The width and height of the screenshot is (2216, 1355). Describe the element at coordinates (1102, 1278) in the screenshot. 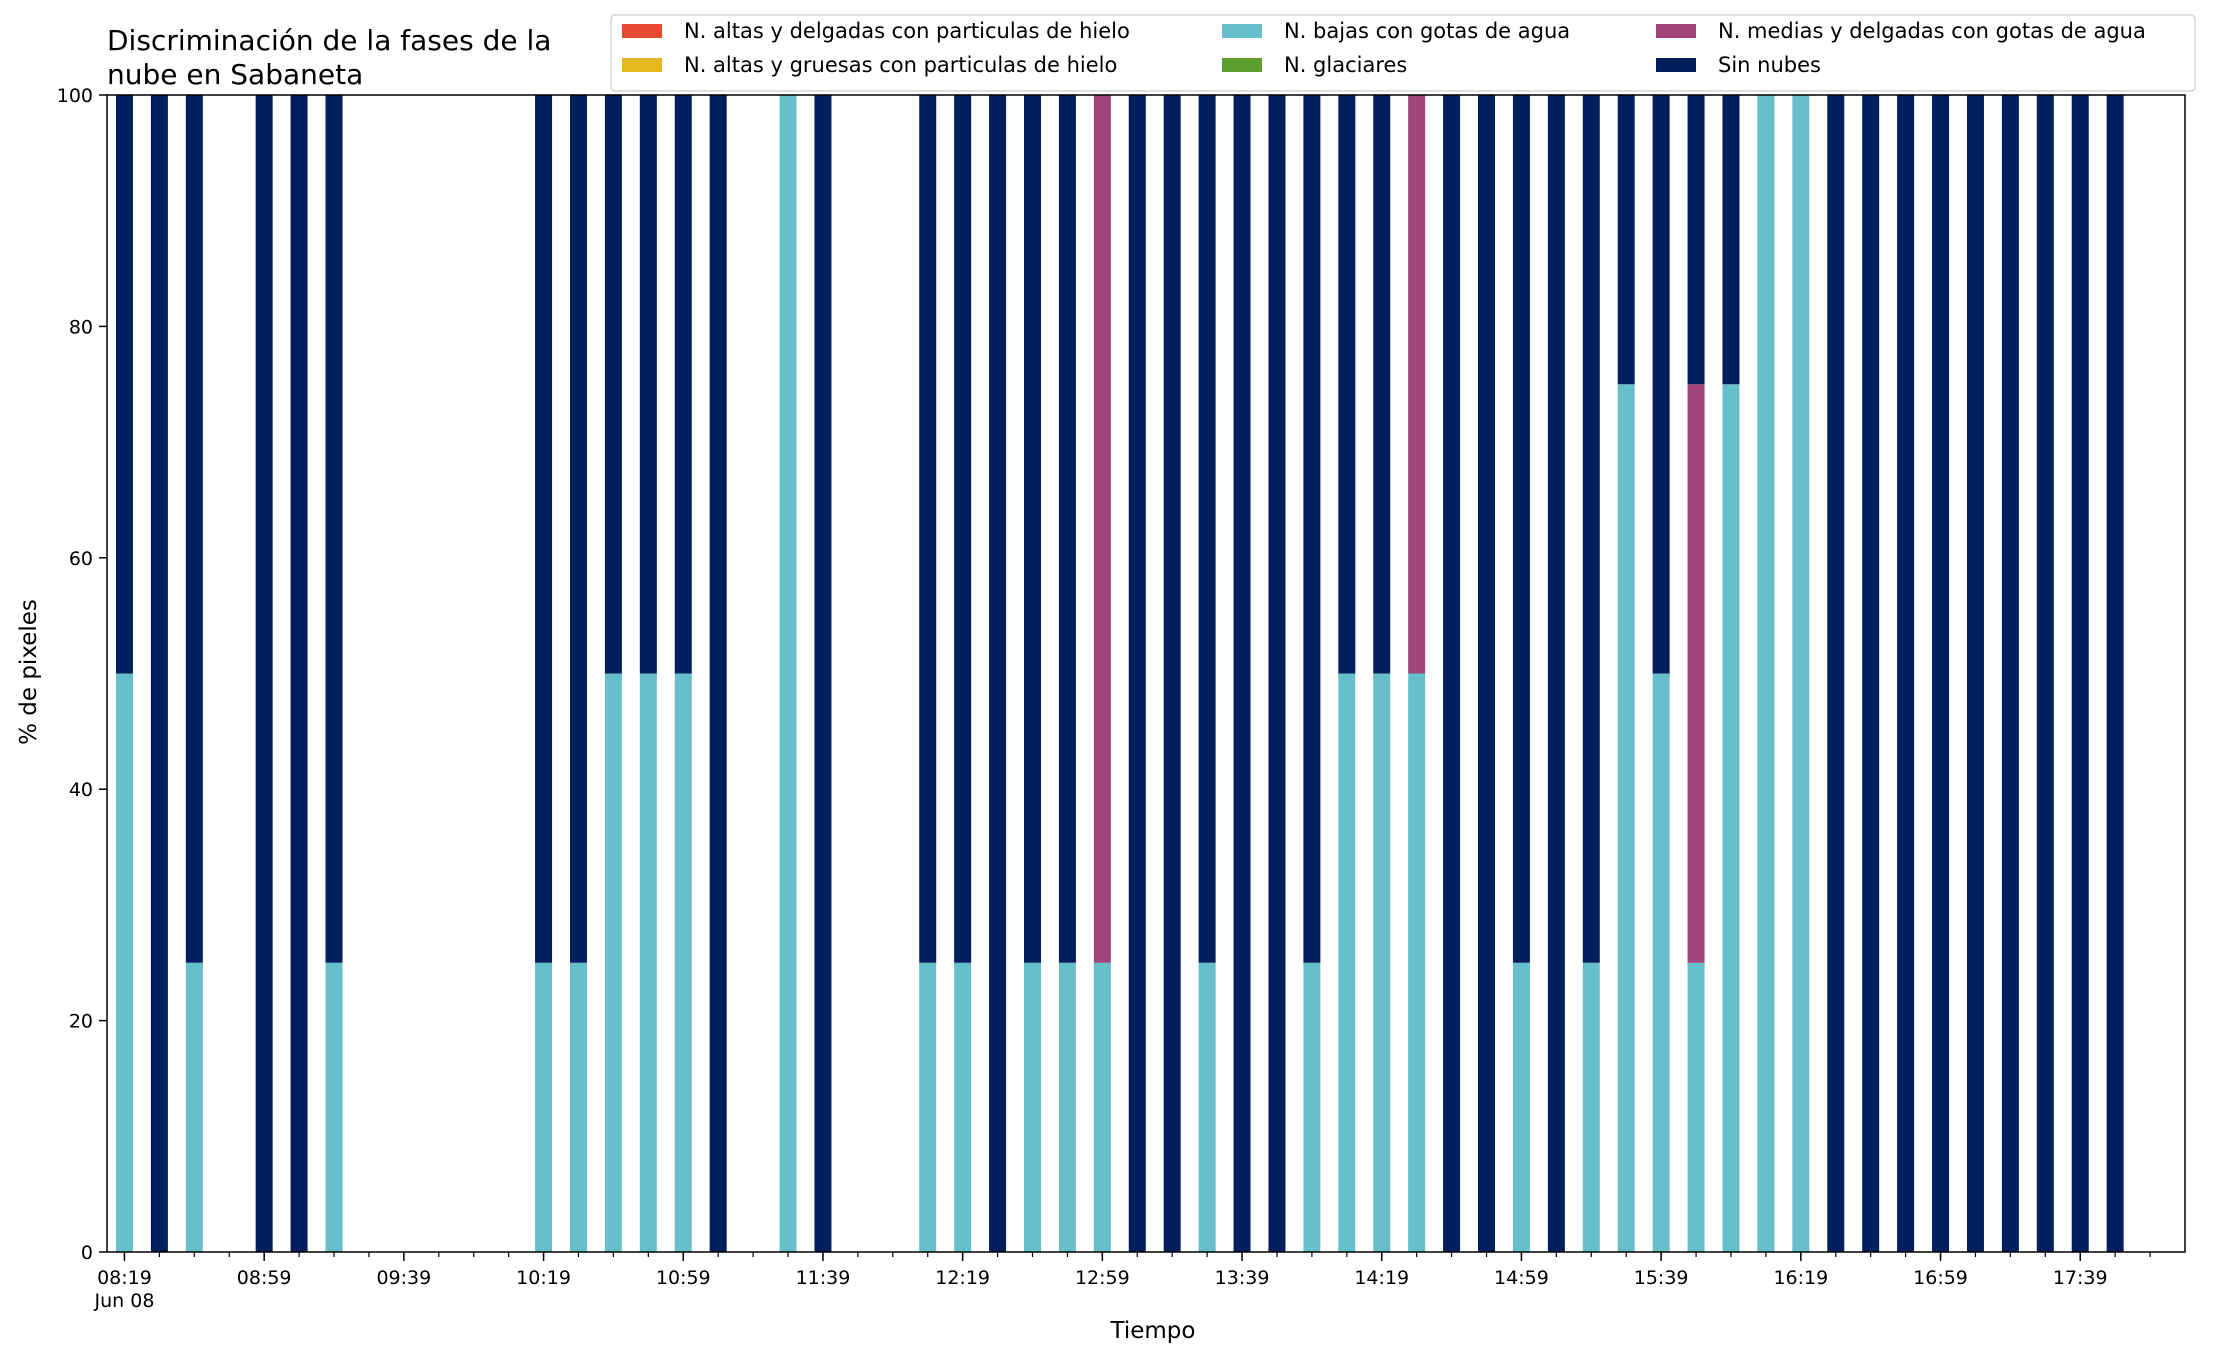

I see `x-tick-label: 12:59` at that location.